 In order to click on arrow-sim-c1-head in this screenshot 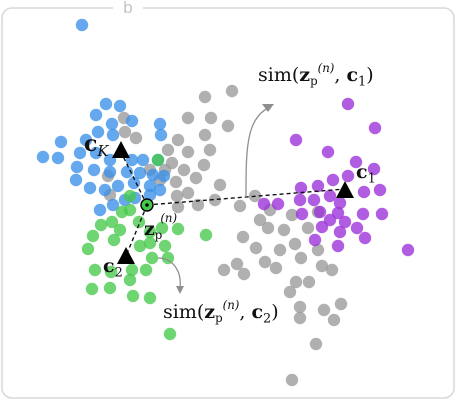, I will do `click(268, 108)`.